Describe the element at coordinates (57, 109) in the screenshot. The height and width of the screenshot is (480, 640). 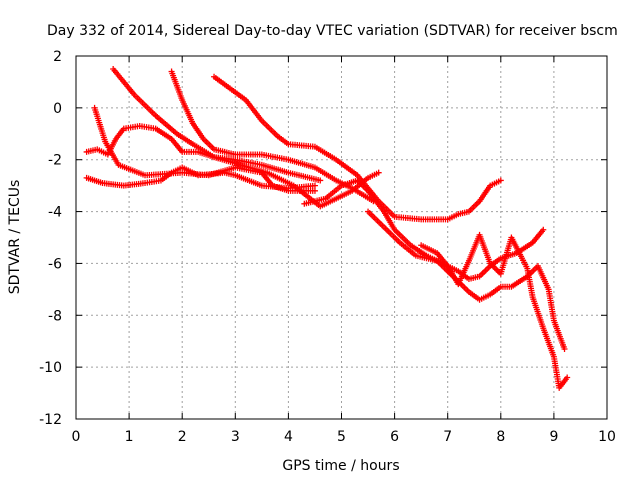
I see `y-tick-label: 0` at that location.